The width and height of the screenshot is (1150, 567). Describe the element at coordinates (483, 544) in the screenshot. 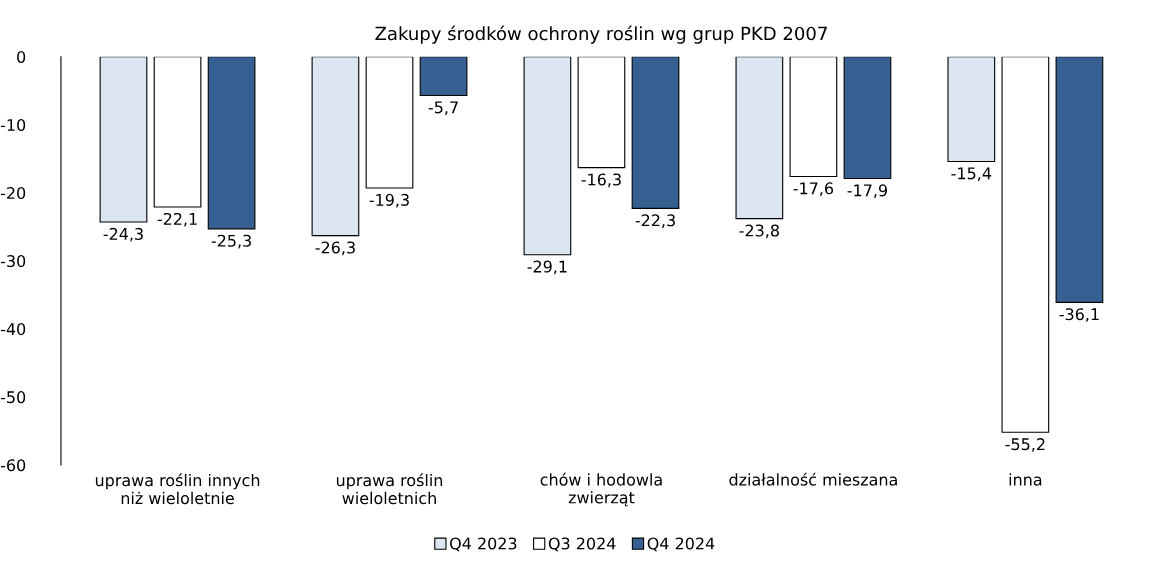

I see `legend-label: Q4 2023` at that location.